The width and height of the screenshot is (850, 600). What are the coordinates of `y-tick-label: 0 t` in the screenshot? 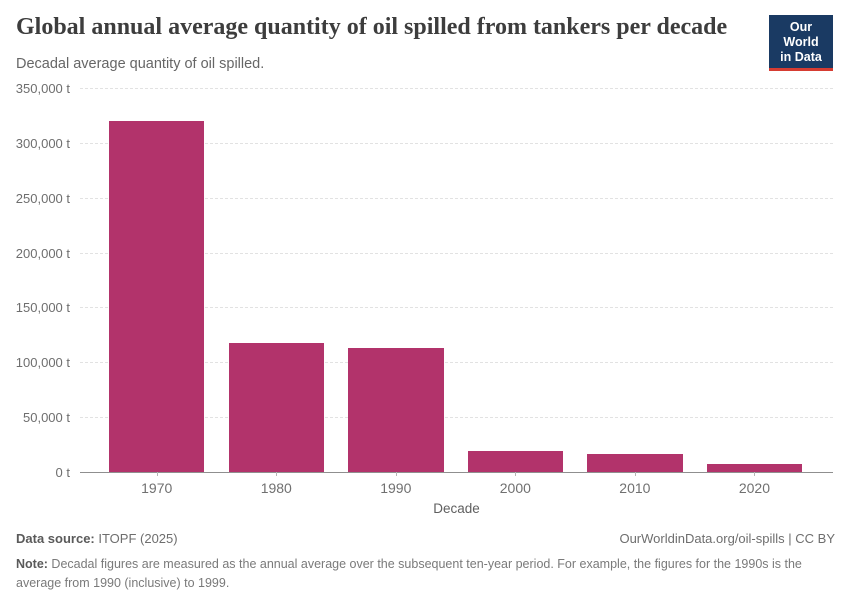 It's located at (62, 472).